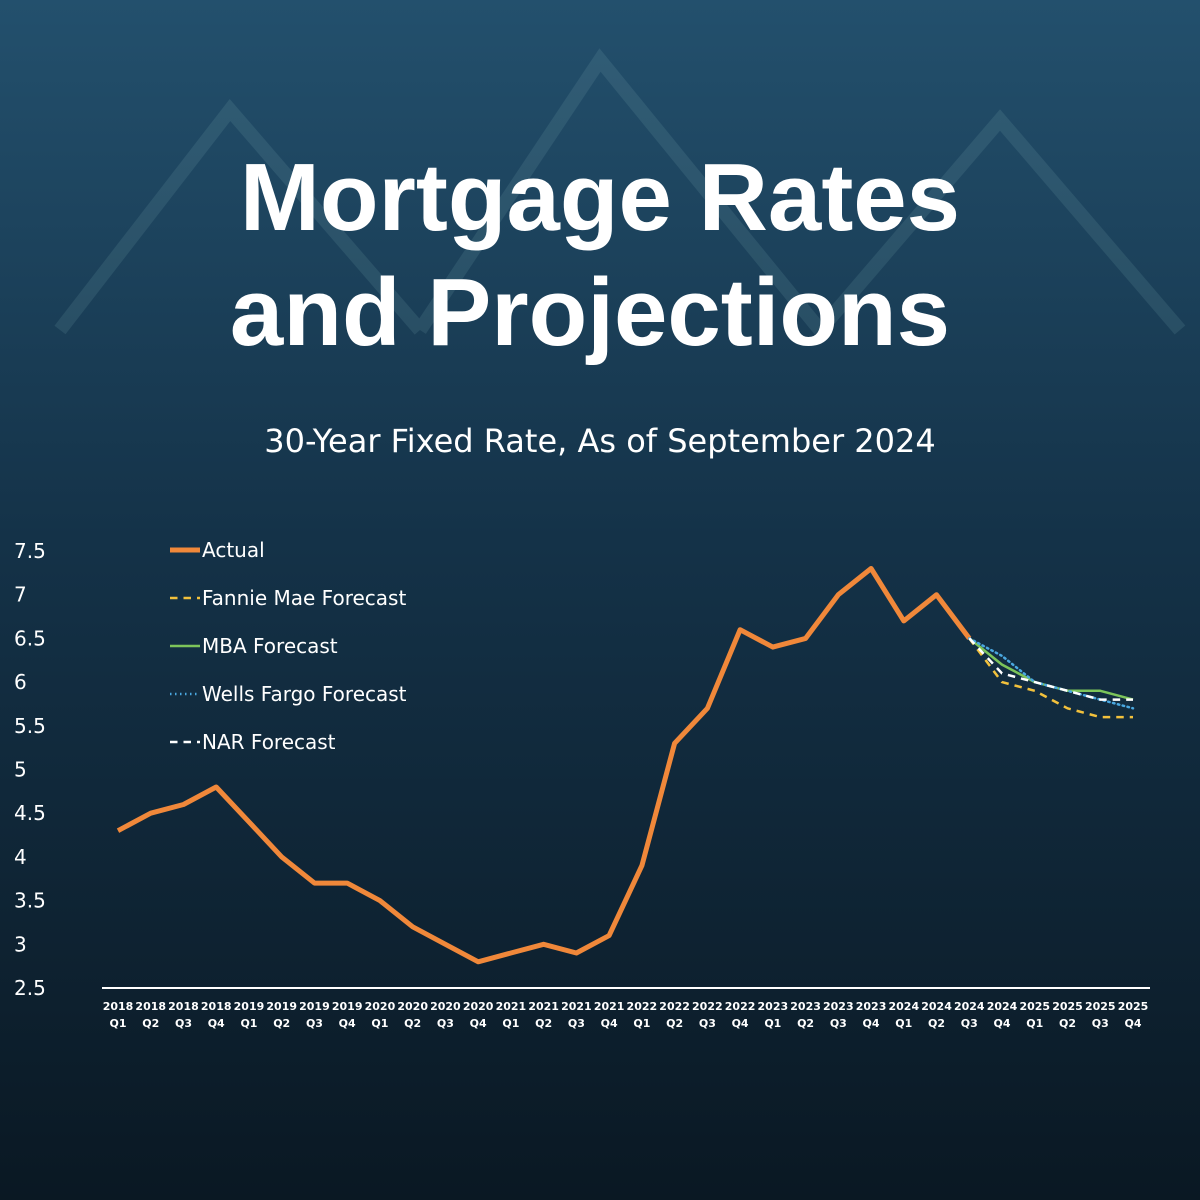 This screenshot has height=1200, width=1200. What do you see at coordinates (707, 1015) in the screenshot?
I see `x-tick-label: 2022 Q3` at bounding box center [707, 1015].